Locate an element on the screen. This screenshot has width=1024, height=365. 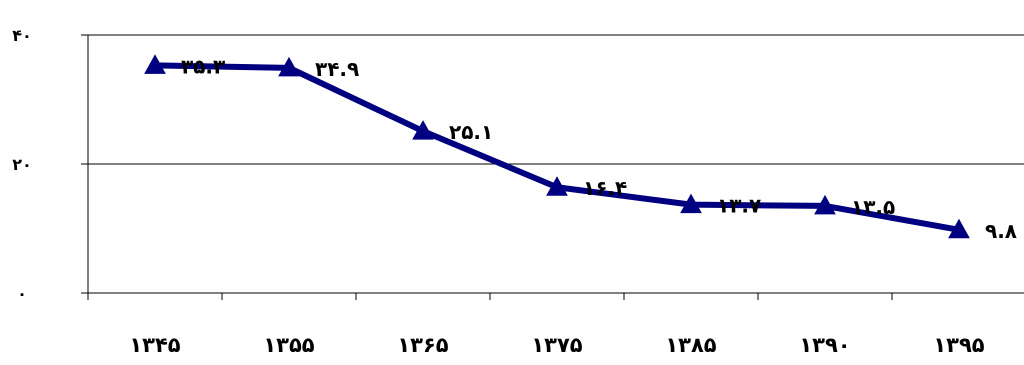
data-label-5: ۱۳.۵ is located at coordinates (873, 207).